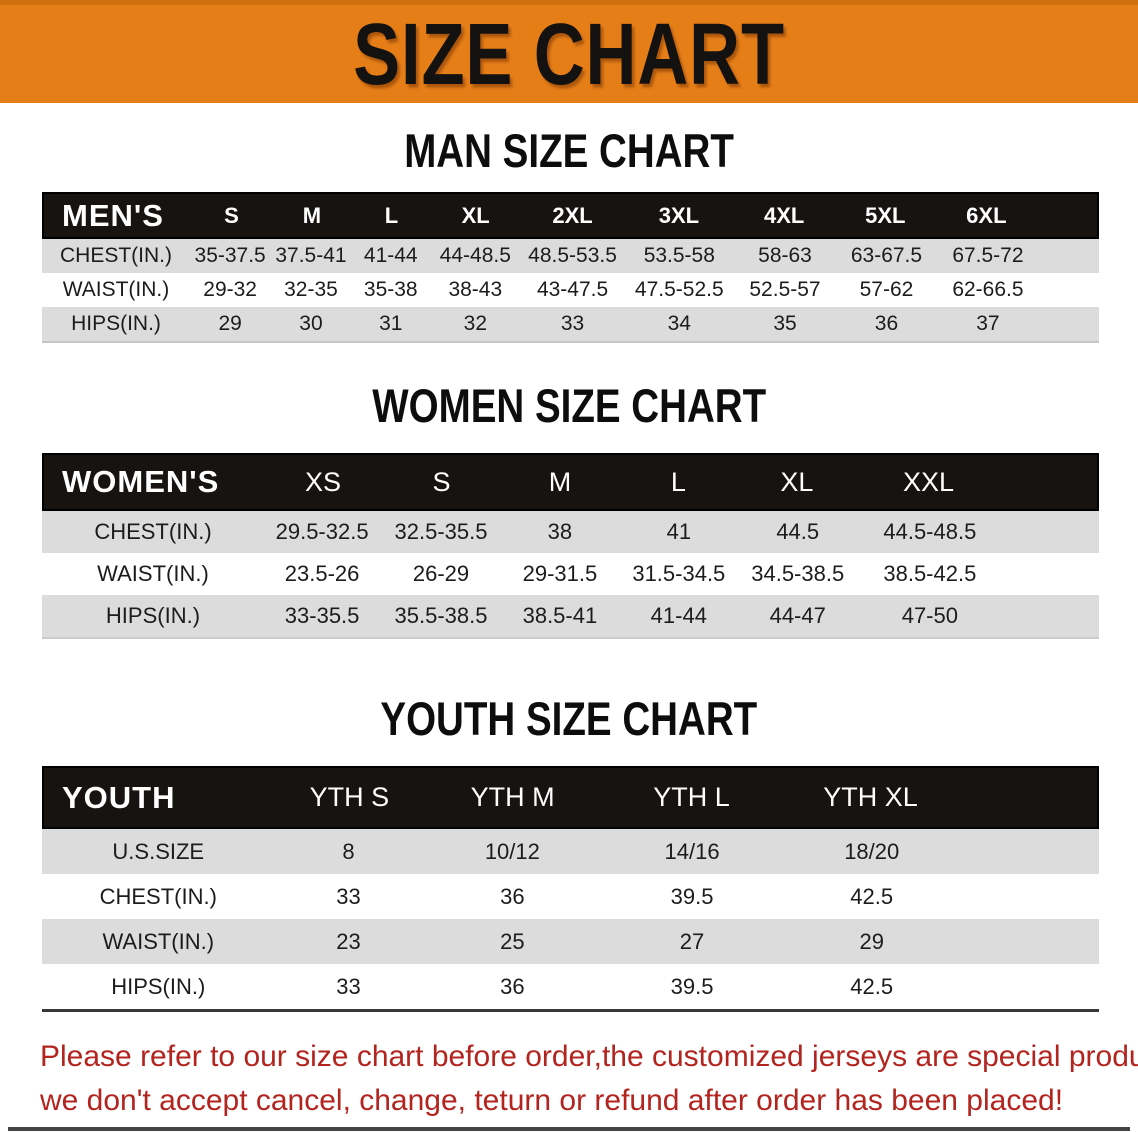  I want to click on youth-size-col-yth-m: YTH M, so click(512, 797).